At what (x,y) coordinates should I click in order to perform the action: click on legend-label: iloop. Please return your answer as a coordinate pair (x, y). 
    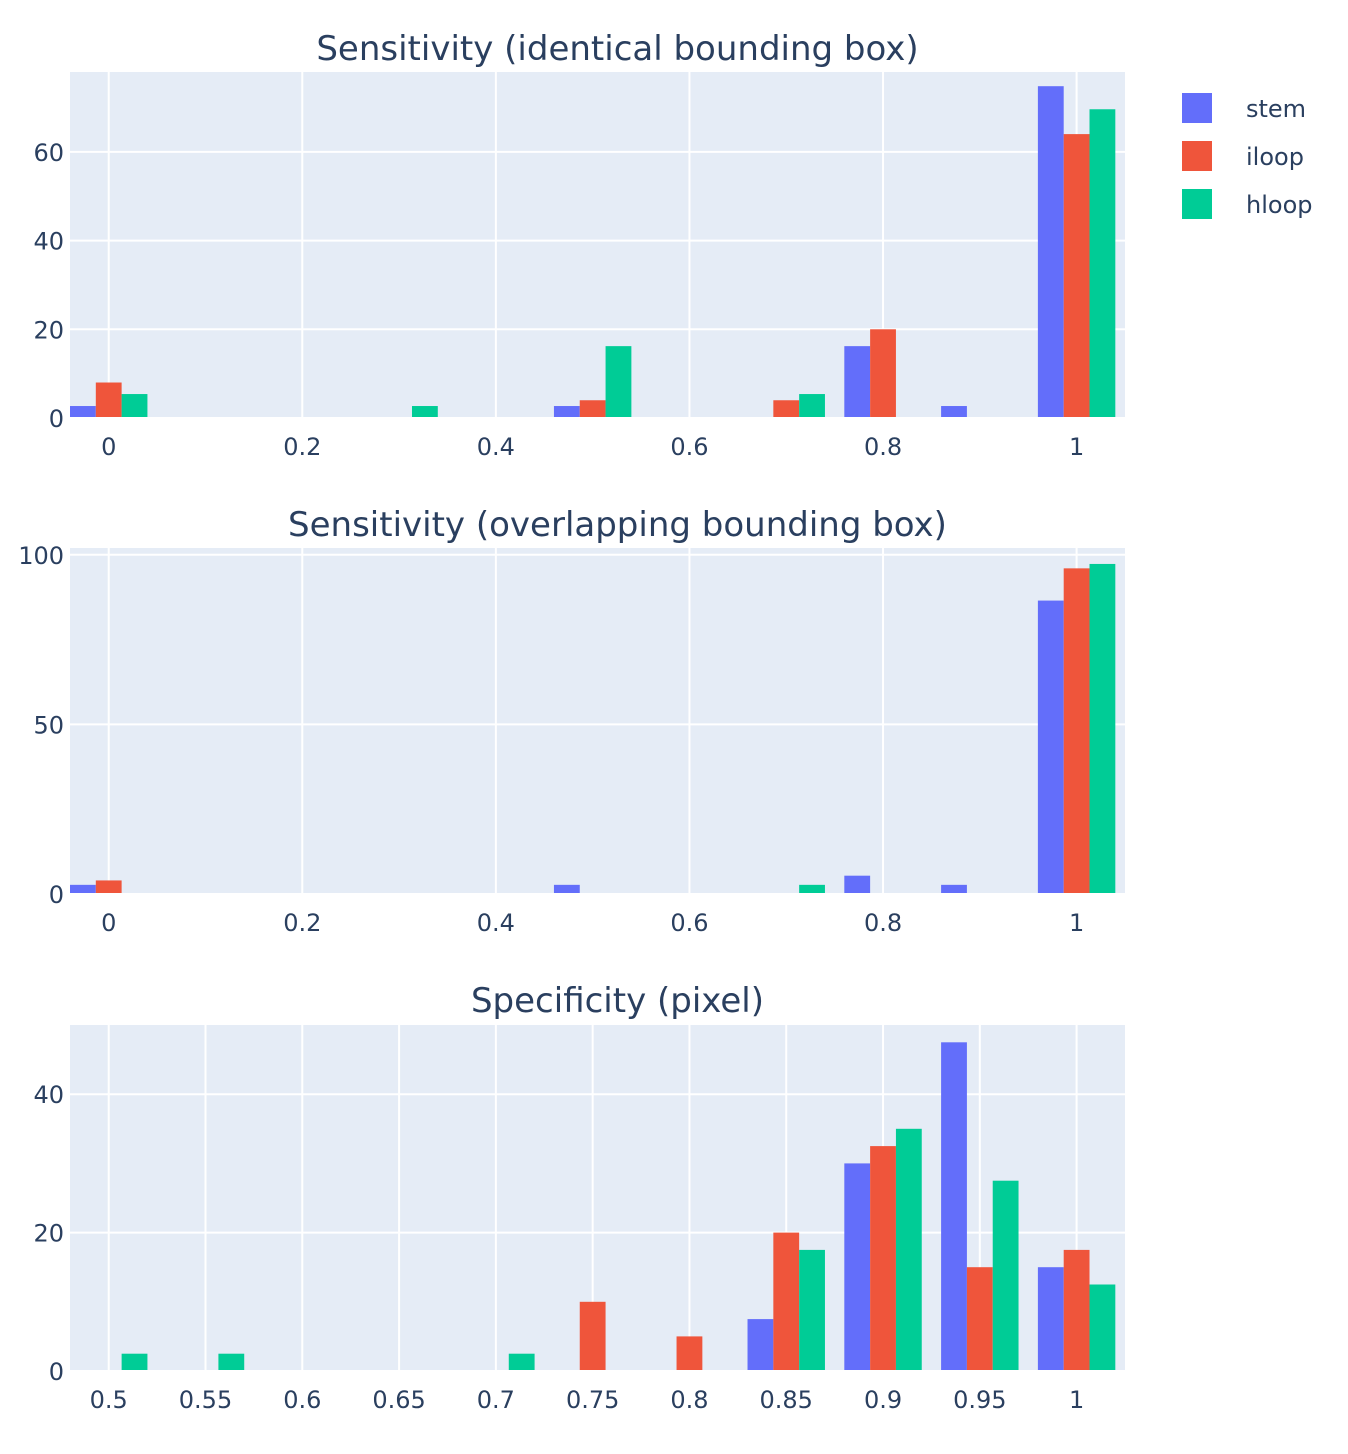
    Looking at the image, I should click on (1275, 157).